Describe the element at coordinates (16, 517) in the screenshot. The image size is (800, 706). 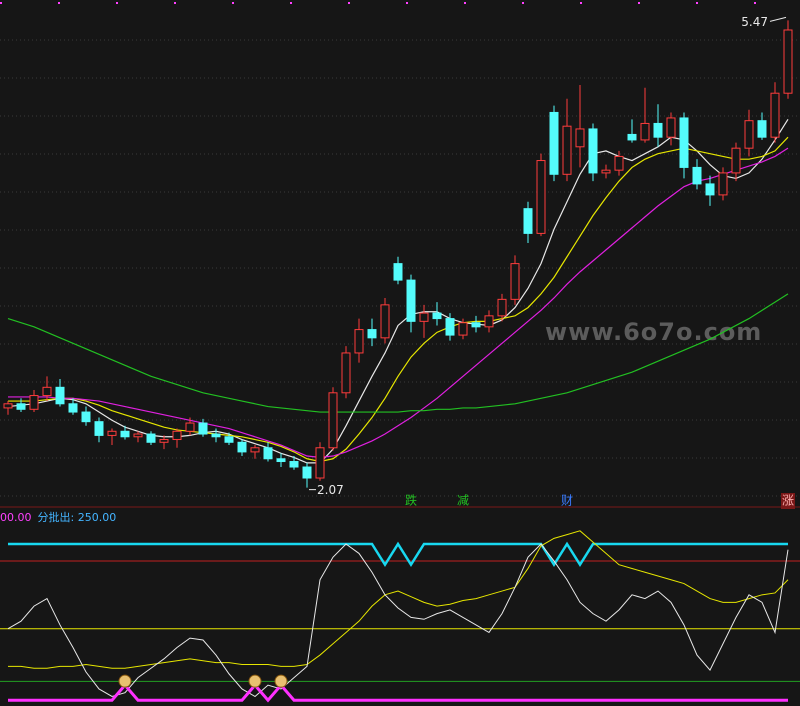
I see `indicator-header: 00.00` at that location.